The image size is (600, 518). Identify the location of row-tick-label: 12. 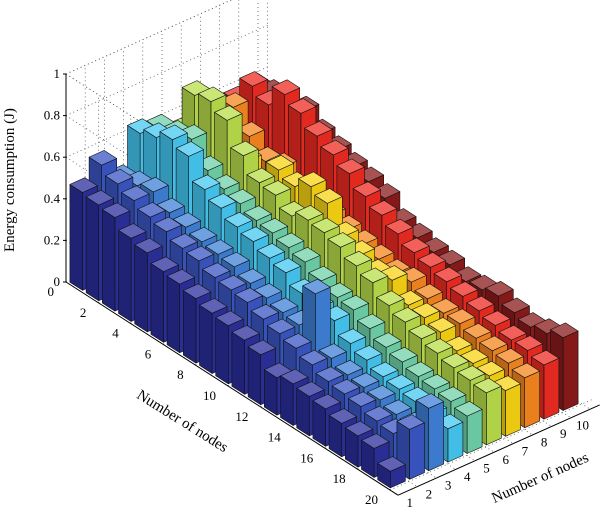
(241, 416).